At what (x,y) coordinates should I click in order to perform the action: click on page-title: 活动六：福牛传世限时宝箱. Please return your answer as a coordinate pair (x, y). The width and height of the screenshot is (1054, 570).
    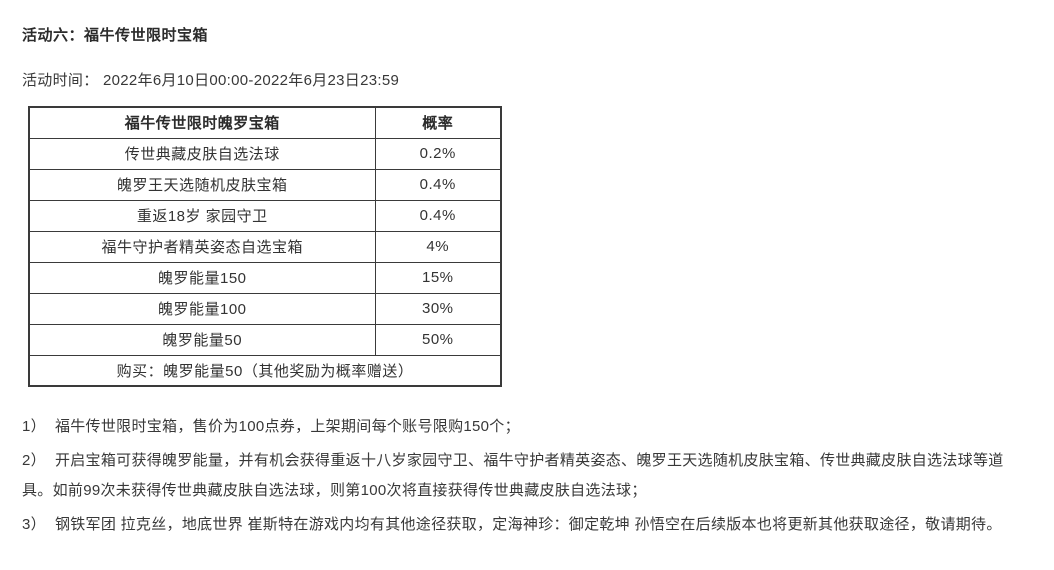
    Looking at the image, I should click on (115, 35).